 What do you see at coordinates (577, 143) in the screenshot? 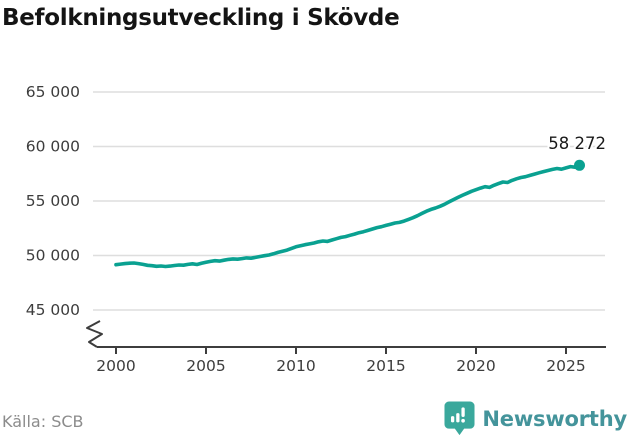
I see `latest-value-label: 58 272` at bounding box center [577, 143].